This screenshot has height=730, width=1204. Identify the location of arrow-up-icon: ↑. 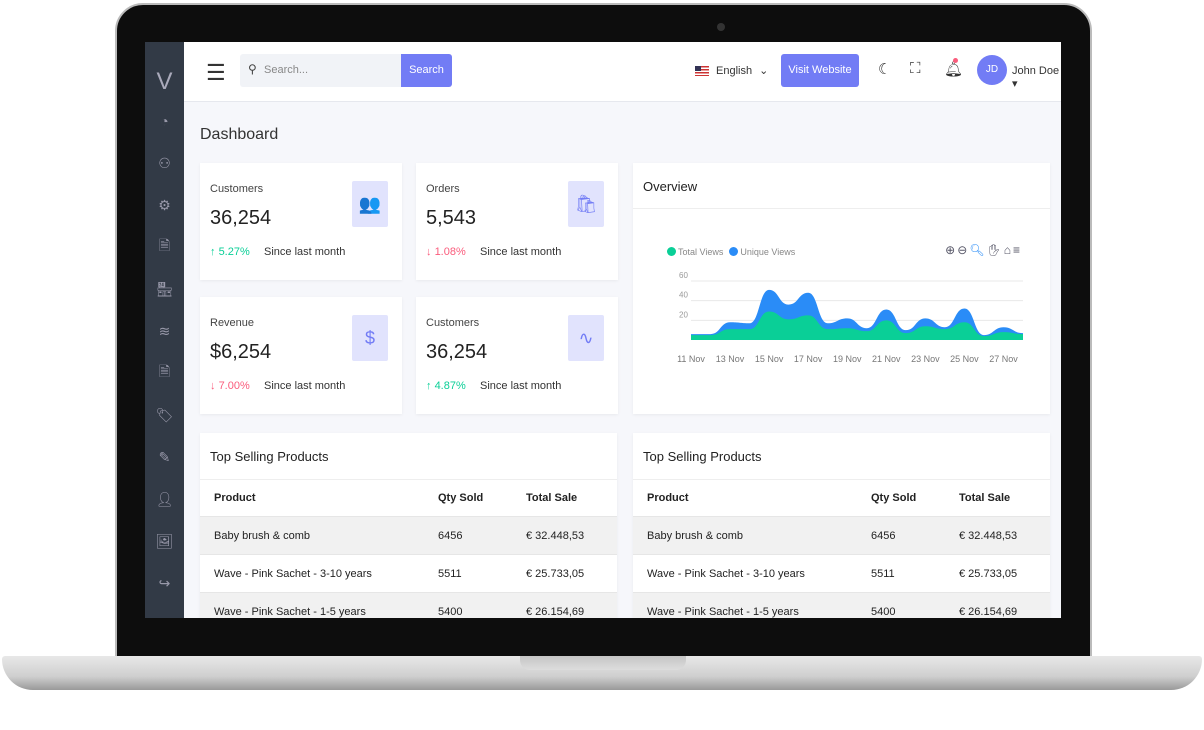
(213, 252).